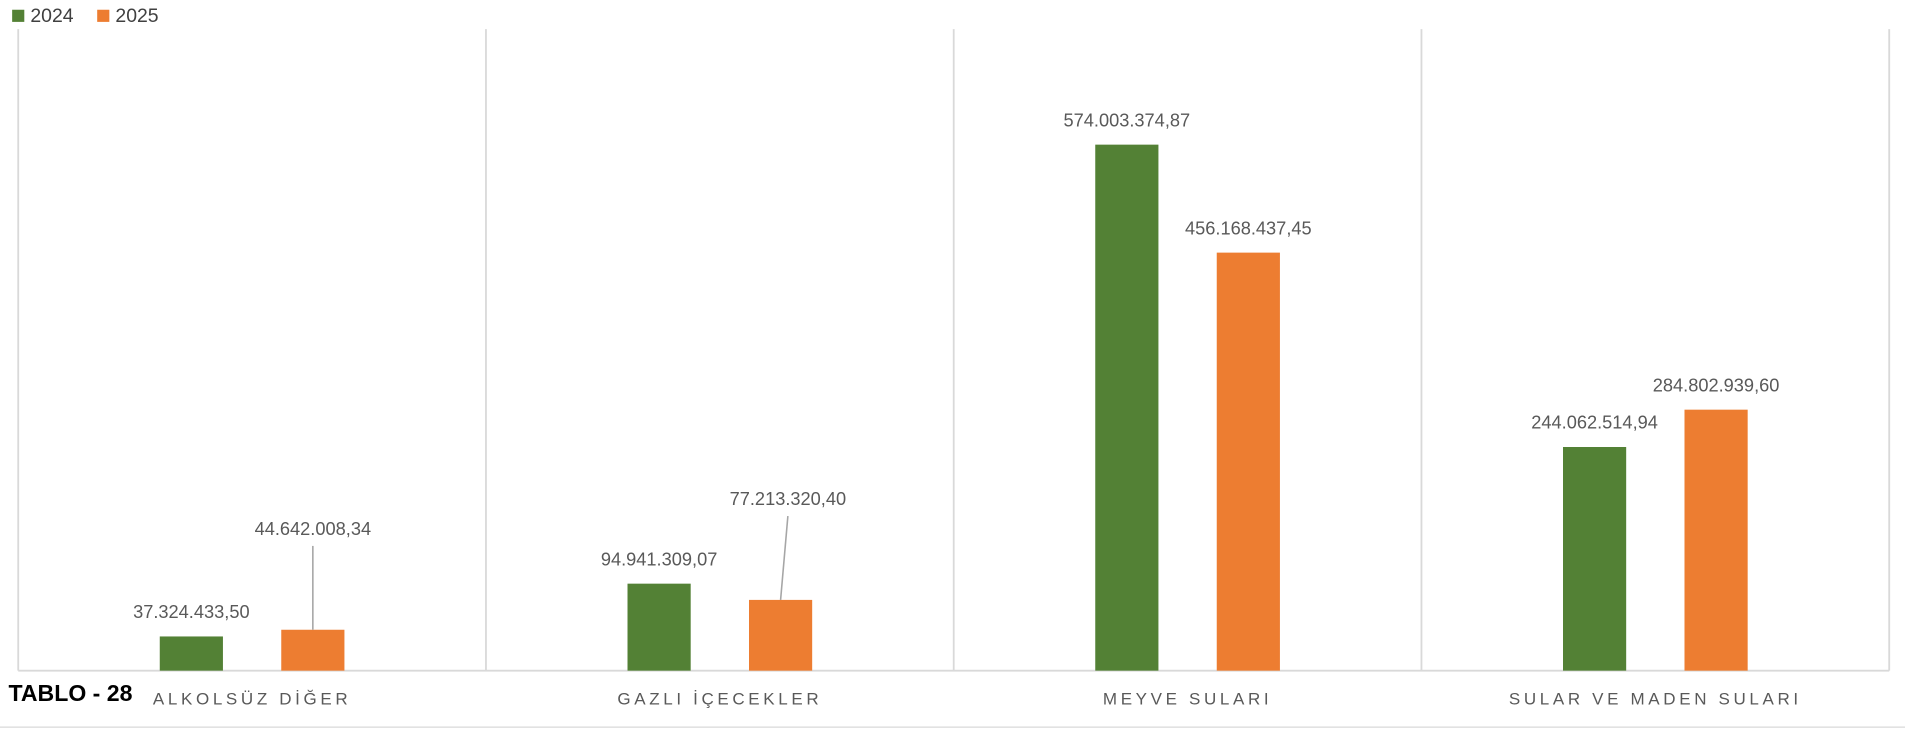  I want to click on data-label: 77.213.320,40, so click(788, 499).